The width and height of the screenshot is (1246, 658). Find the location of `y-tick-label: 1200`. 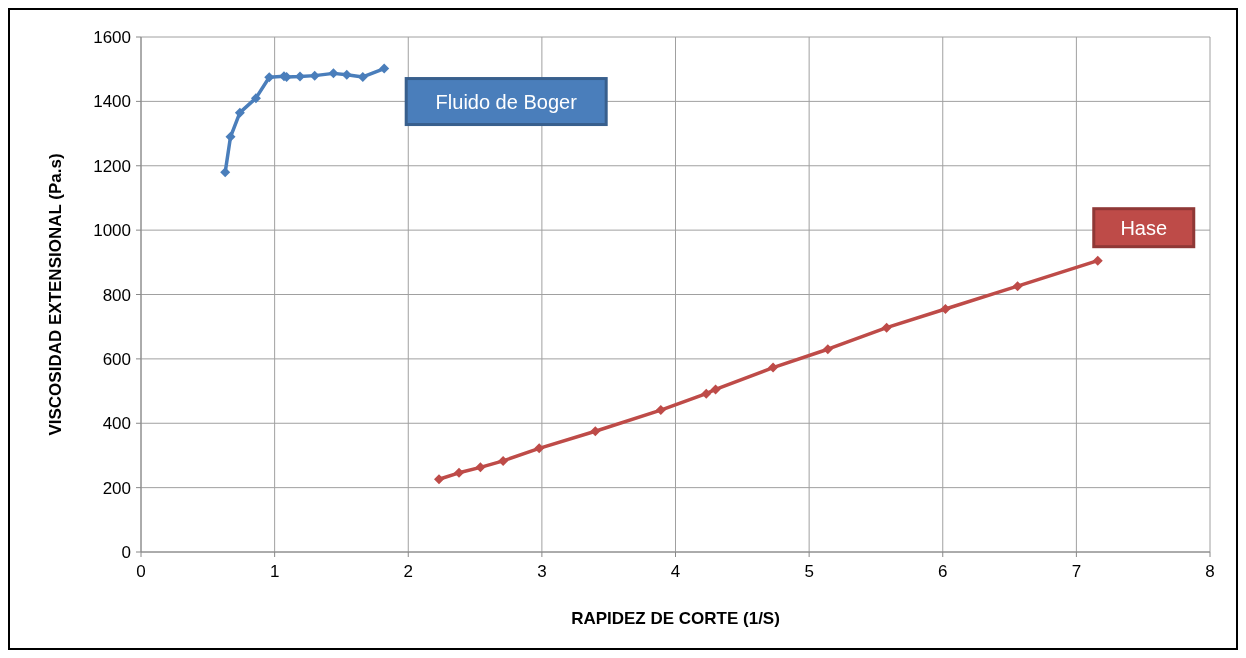

y-tick-label: 1200 is located at coordinates (112, 166).